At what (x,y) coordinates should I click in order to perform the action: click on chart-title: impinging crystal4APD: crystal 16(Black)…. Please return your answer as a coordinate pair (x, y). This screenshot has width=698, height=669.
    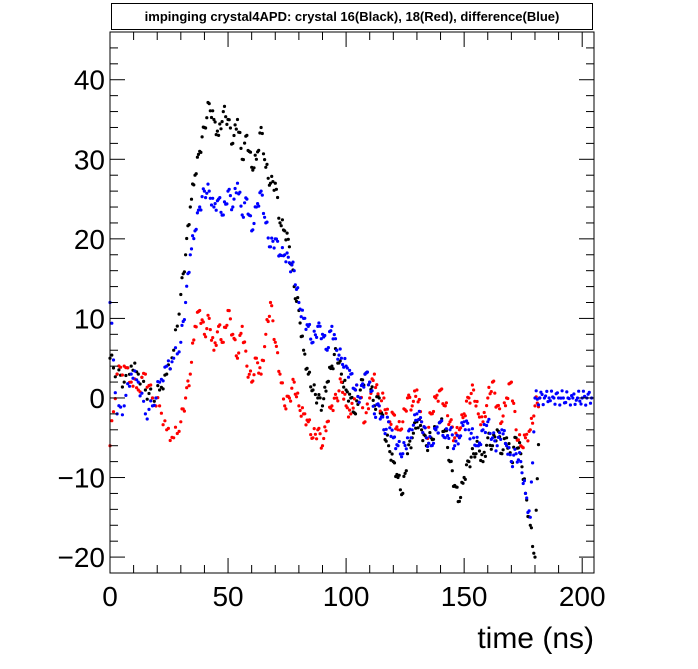
    Looking at the image, I should click on (352, 16).